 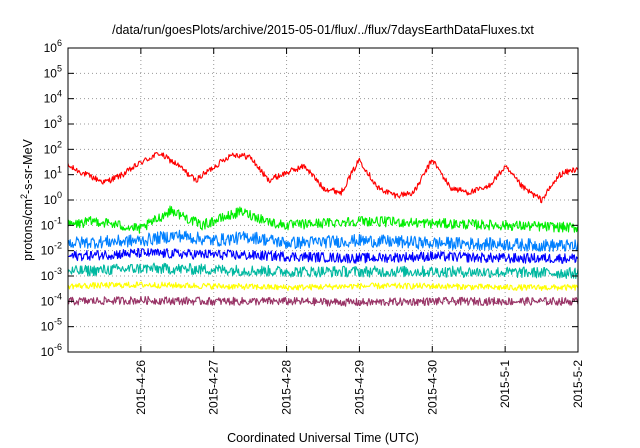 What do you see at coordinates (505, 384) in the screenshot?
I see `x-tick-label: 2015-5-1` at bounding box center [505, 384].